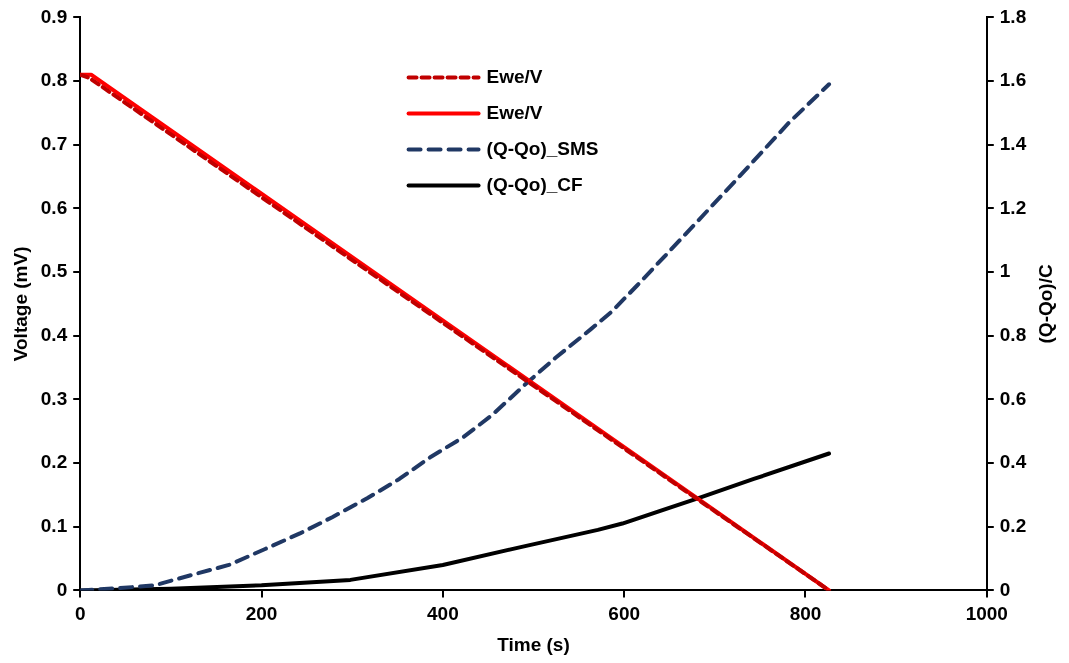 The image size is (1069, 663). I want to click on y-tick-label: 0.7, so click(54, 143).